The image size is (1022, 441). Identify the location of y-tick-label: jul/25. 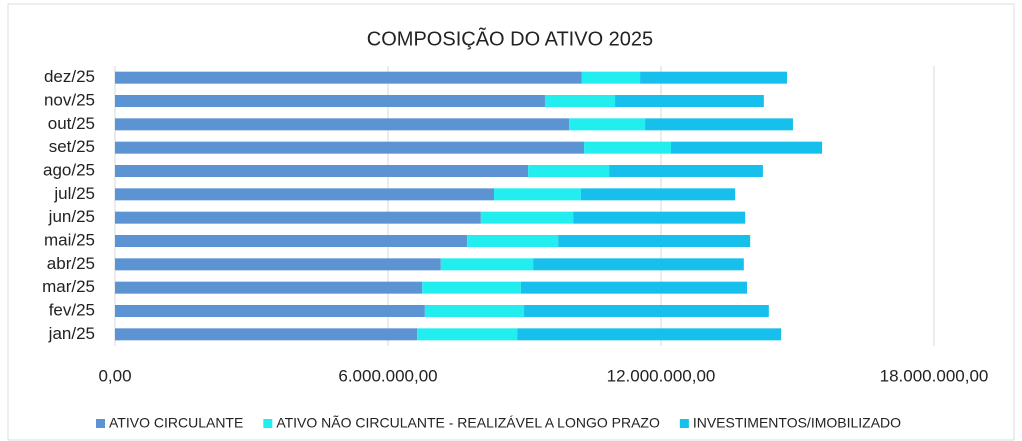
(74, 193).